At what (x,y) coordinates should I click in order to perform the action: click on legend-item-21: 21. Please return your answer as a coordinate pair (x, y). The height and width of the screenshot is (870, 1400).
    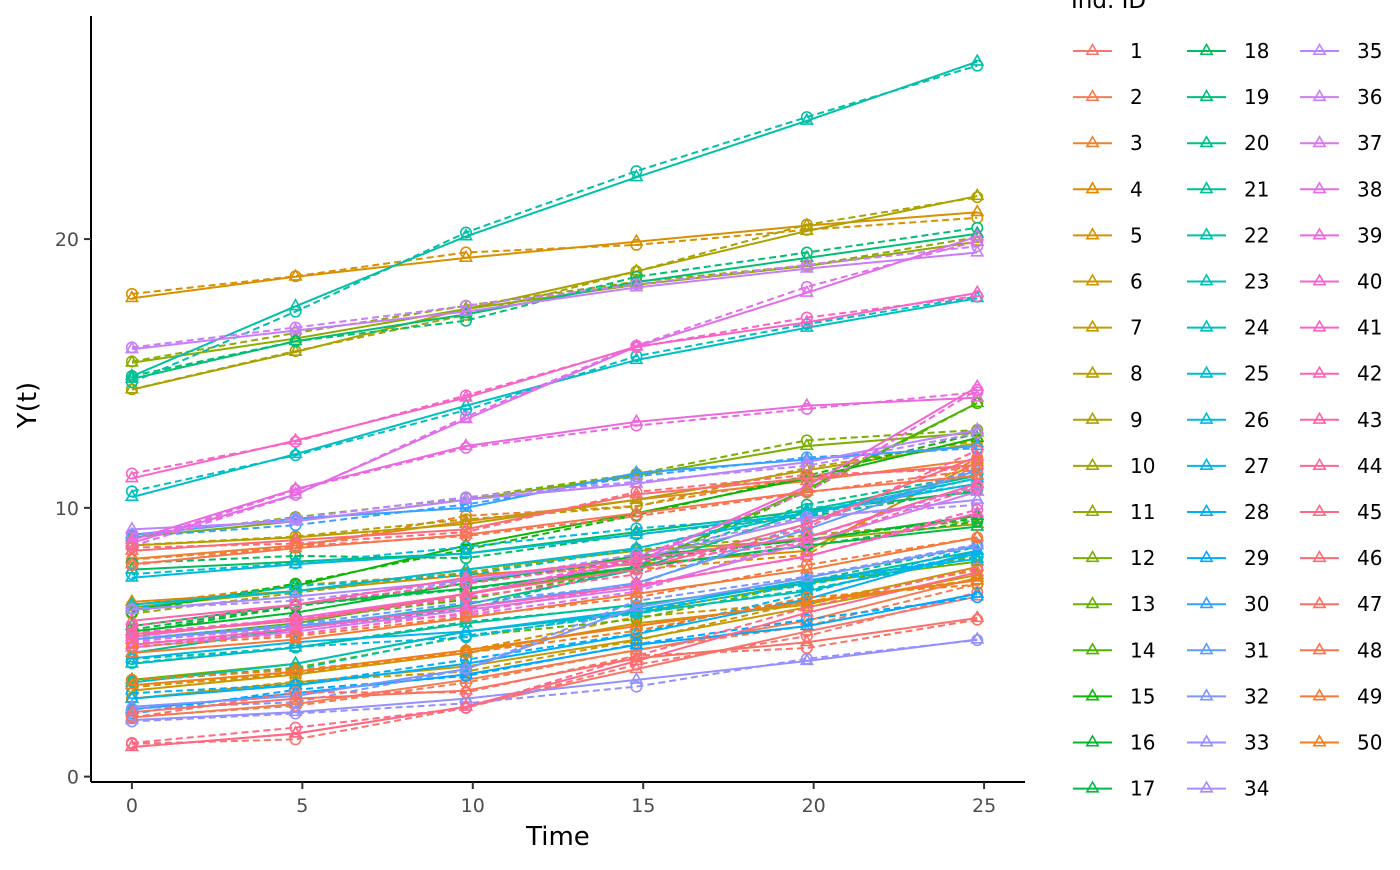
    Looking at the image, I should click on (1228, 189).